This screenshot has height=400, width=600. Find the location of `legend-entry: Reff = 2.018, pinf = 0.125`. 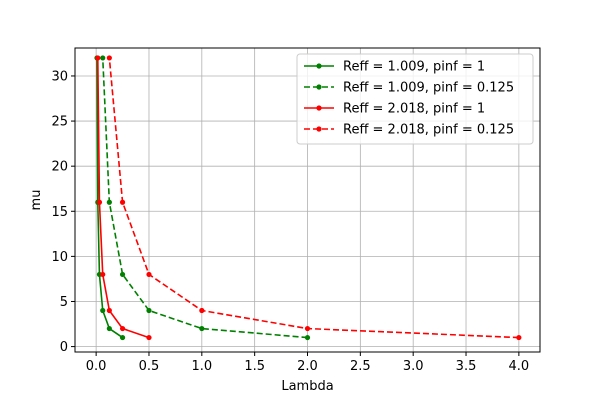

legend-entry: Reff = 2.018, pinf = 0.125 is located at coordinates (409, 130).